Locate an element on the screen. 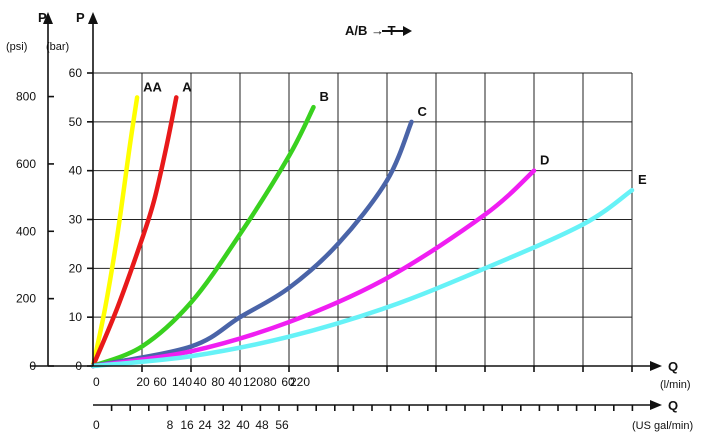  series-label-aa: AA is located at coordinates (152, 86).